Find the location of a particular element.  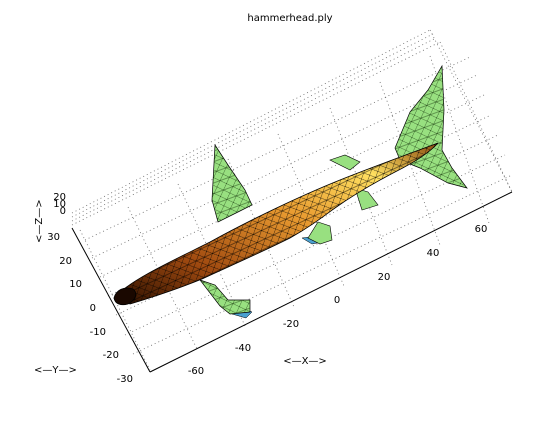

y-tick-label: 20 is located at coordinates (65, 261).